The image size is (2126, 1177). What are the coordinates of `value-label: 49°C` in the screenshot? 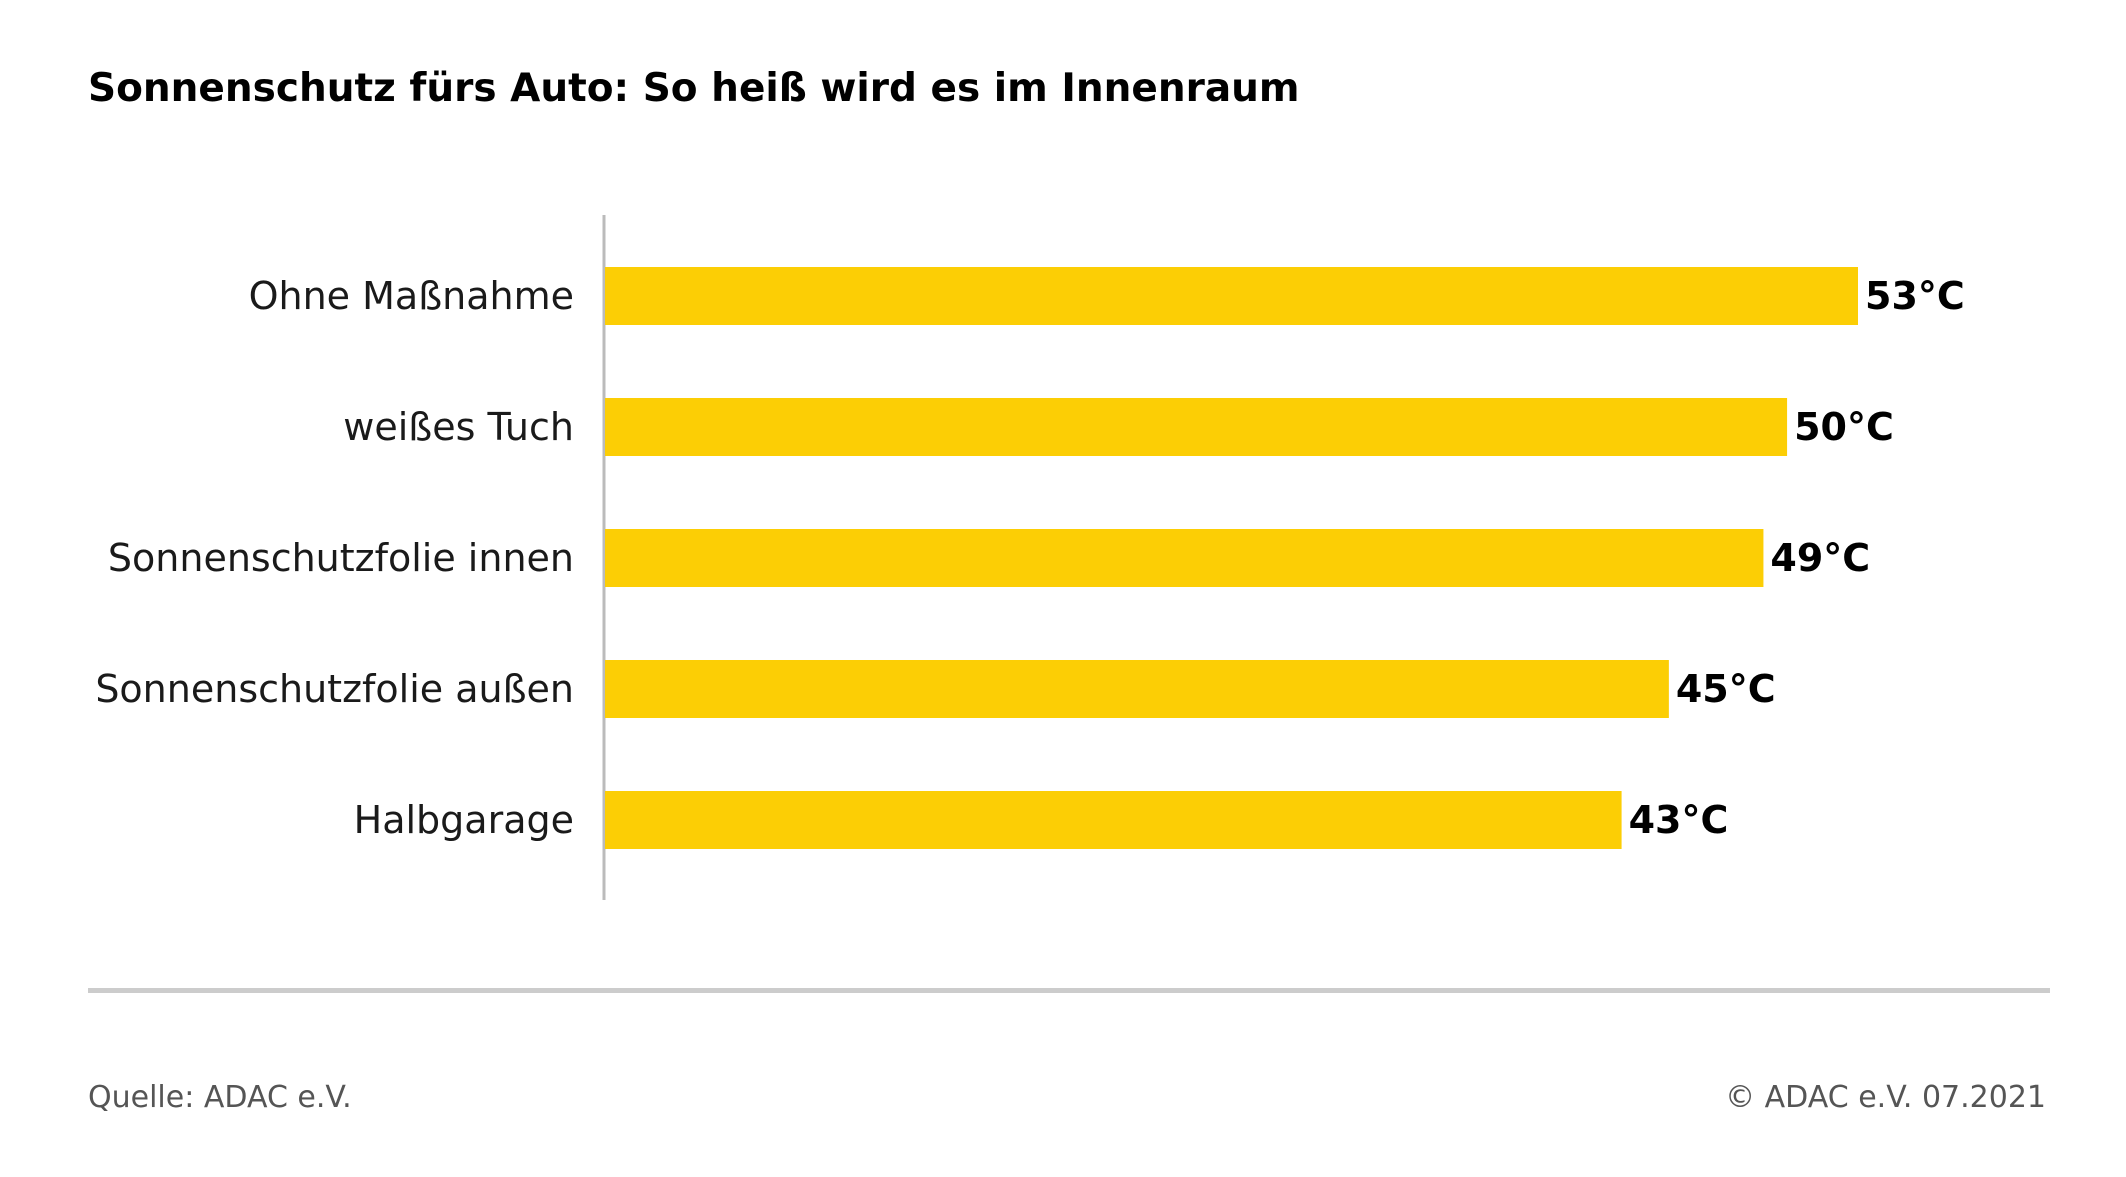 It's located at (1820, 558).